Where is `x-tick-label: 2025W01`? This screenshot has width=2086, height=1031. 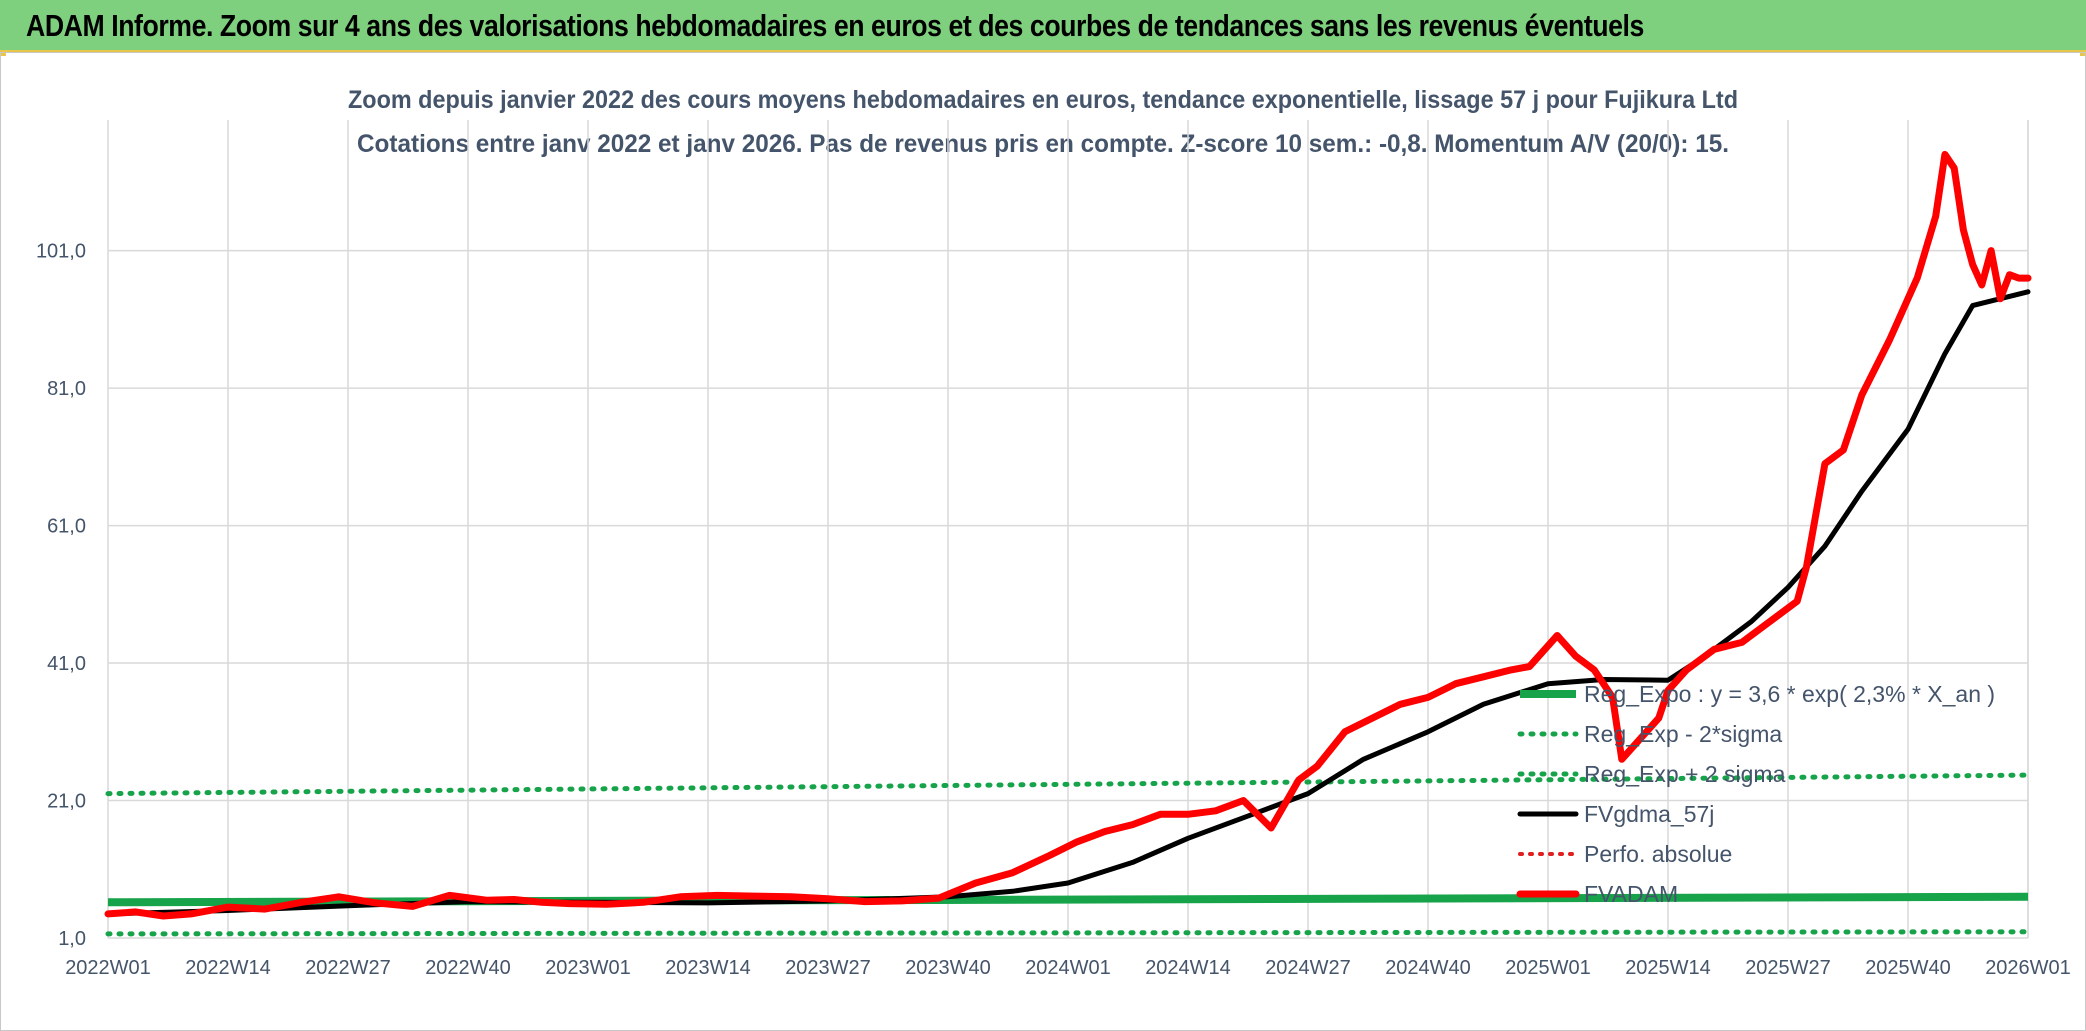
x-tick-label: 2025W01 is located at coordinates (1548, 968).